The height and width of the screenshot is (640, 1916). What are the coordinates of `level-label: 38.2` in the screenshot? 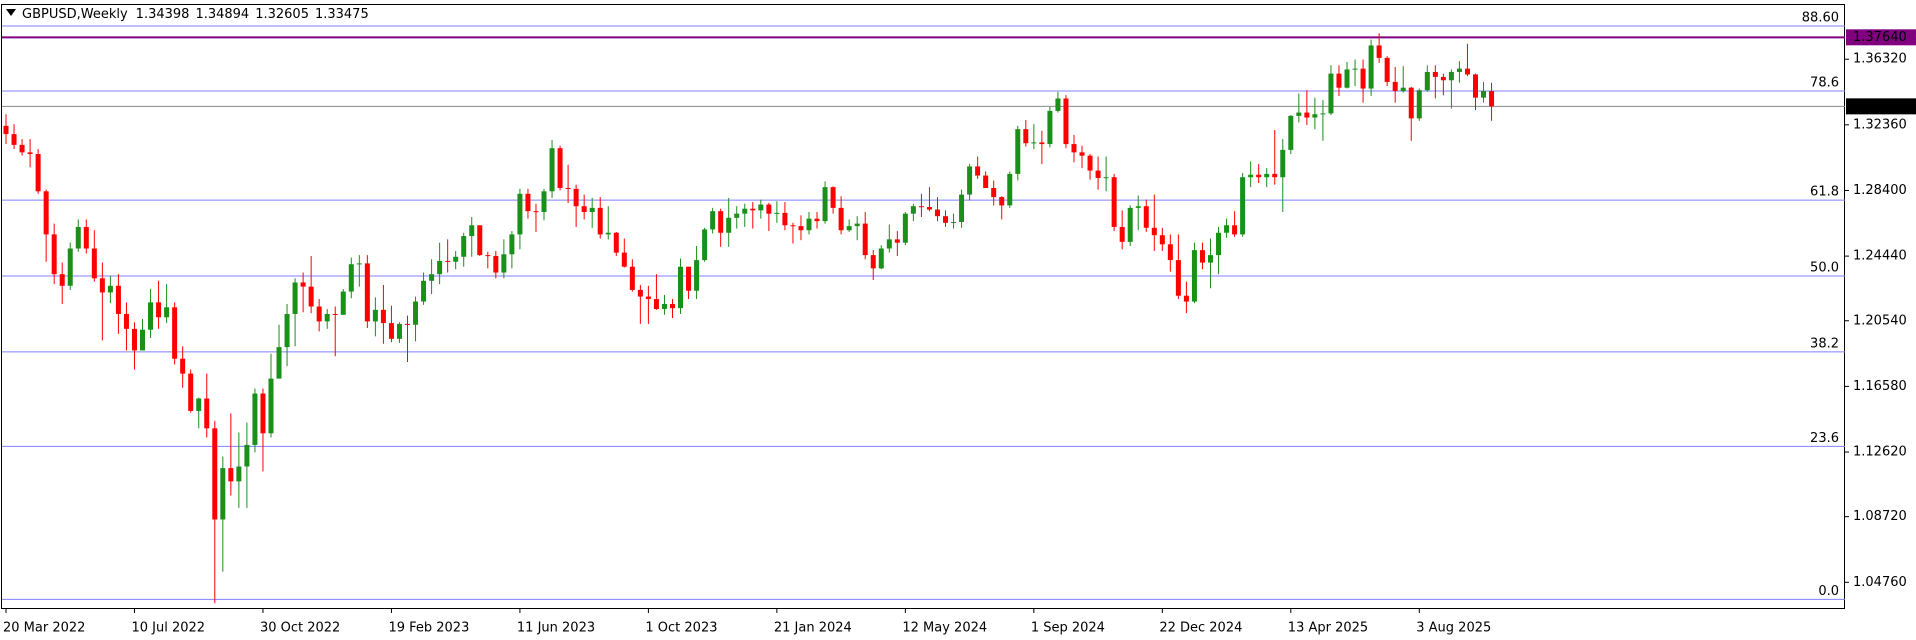 It's located at (1824, 343).